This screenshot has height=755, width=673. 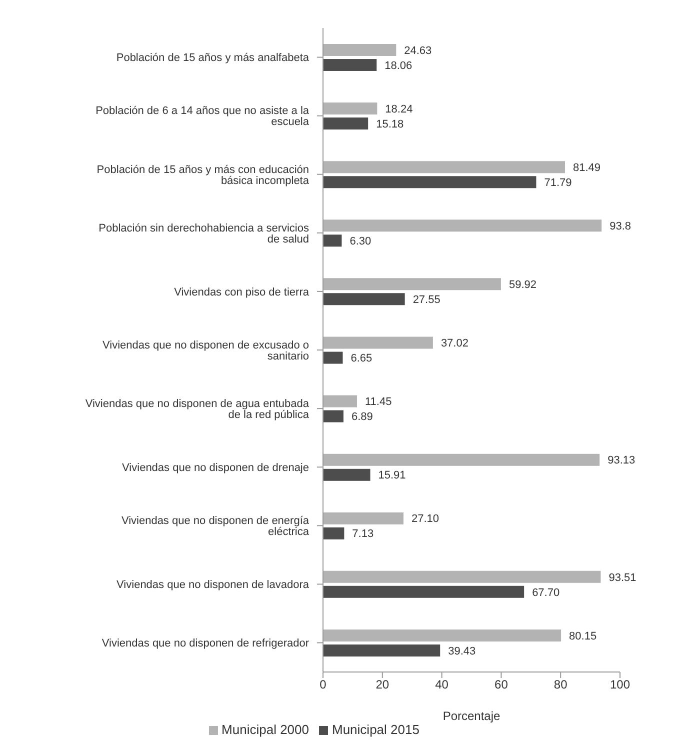 I want to click on y-tick-label: Población sin derechohabiencia a servicios de salud, so click(x=204, y=234).